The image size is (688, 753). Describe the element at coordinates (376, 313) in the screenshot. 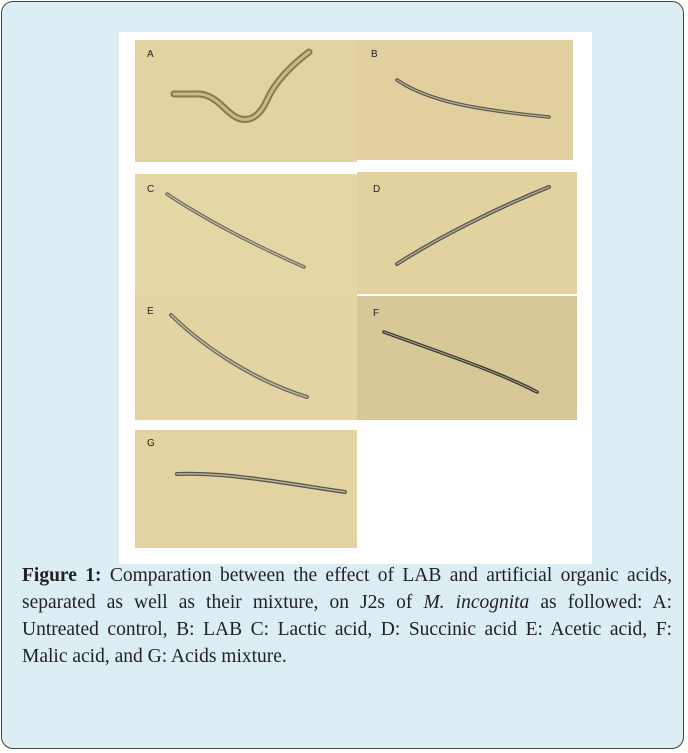

I see `panel-label: F` at that location.